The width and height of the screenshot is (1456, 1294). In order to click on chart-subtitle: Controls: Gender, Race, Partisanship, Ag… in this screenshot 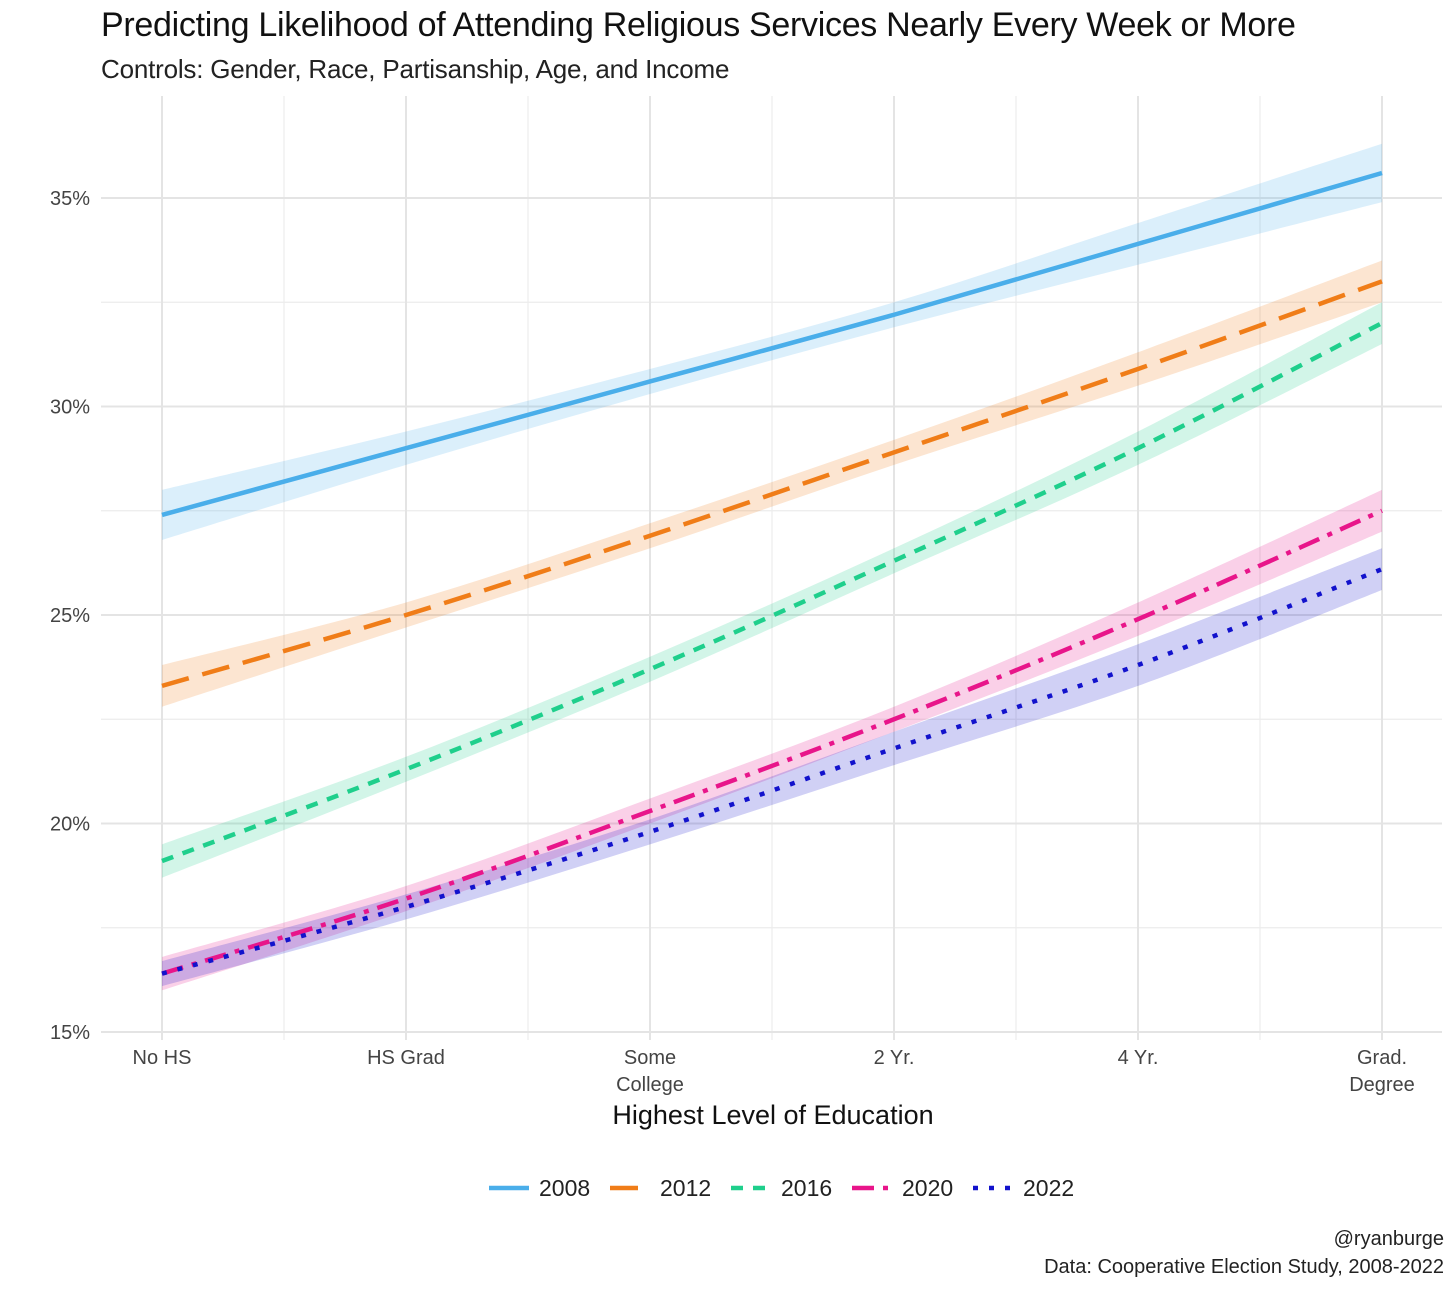, I will do `click(415, 69)`.